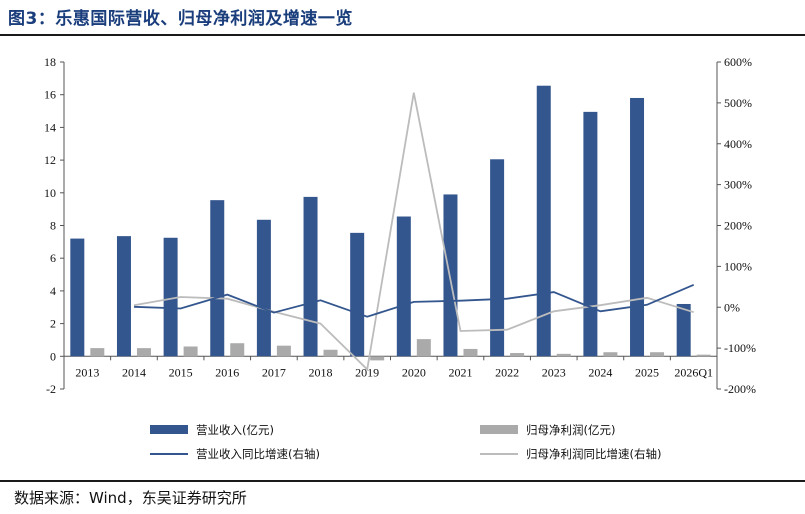 The image size is (805, 514). I want to click on left-tick-label: 14, so click(50, 127).